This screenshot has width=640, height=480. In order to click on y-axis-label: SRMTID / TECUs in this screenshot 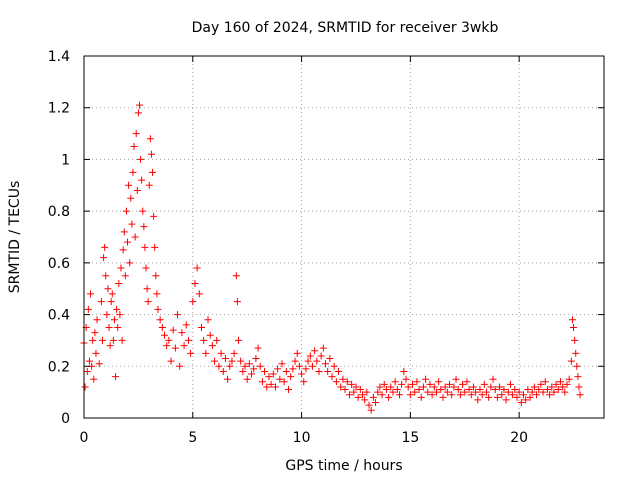, I will do `click(15, 237)`.